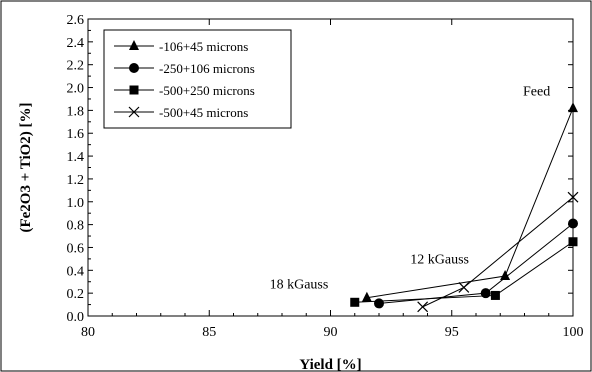  I want to click on legend-label: -500+45 microns, so click(203, 112).